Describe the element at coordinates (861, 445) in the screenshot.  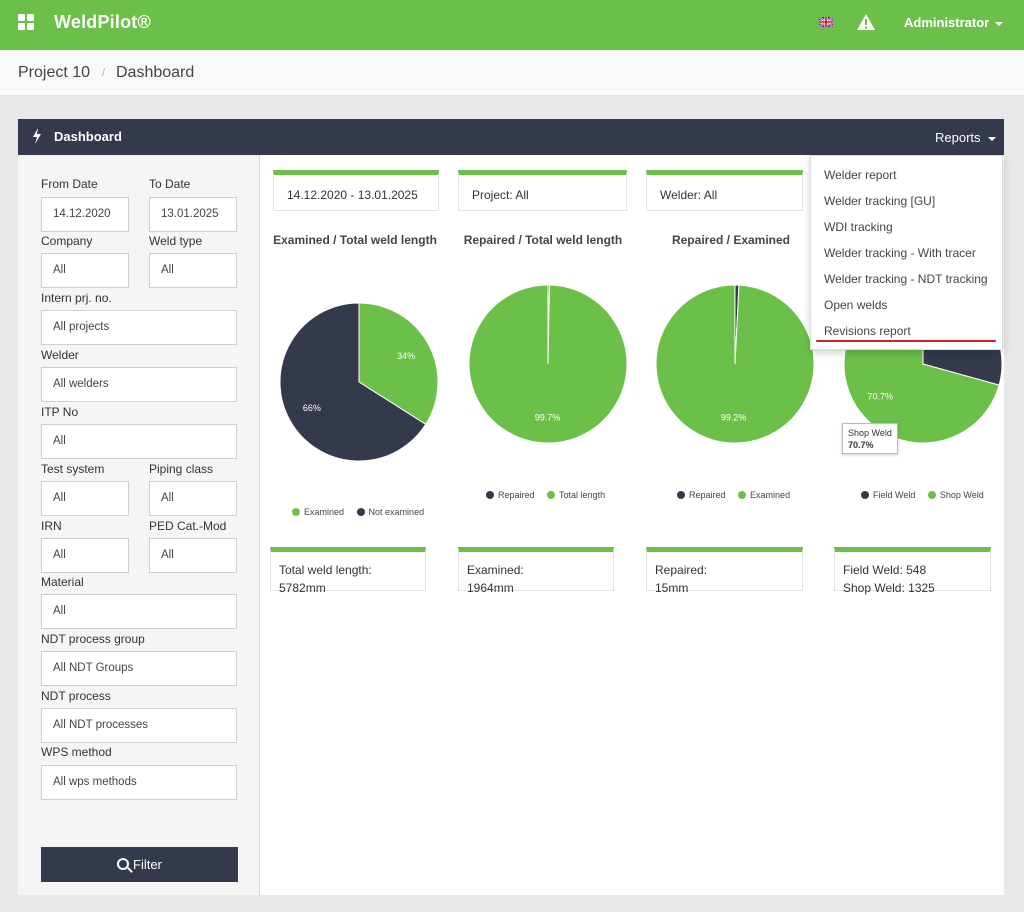
I see `tooltip-value: 70.7%` at that location.